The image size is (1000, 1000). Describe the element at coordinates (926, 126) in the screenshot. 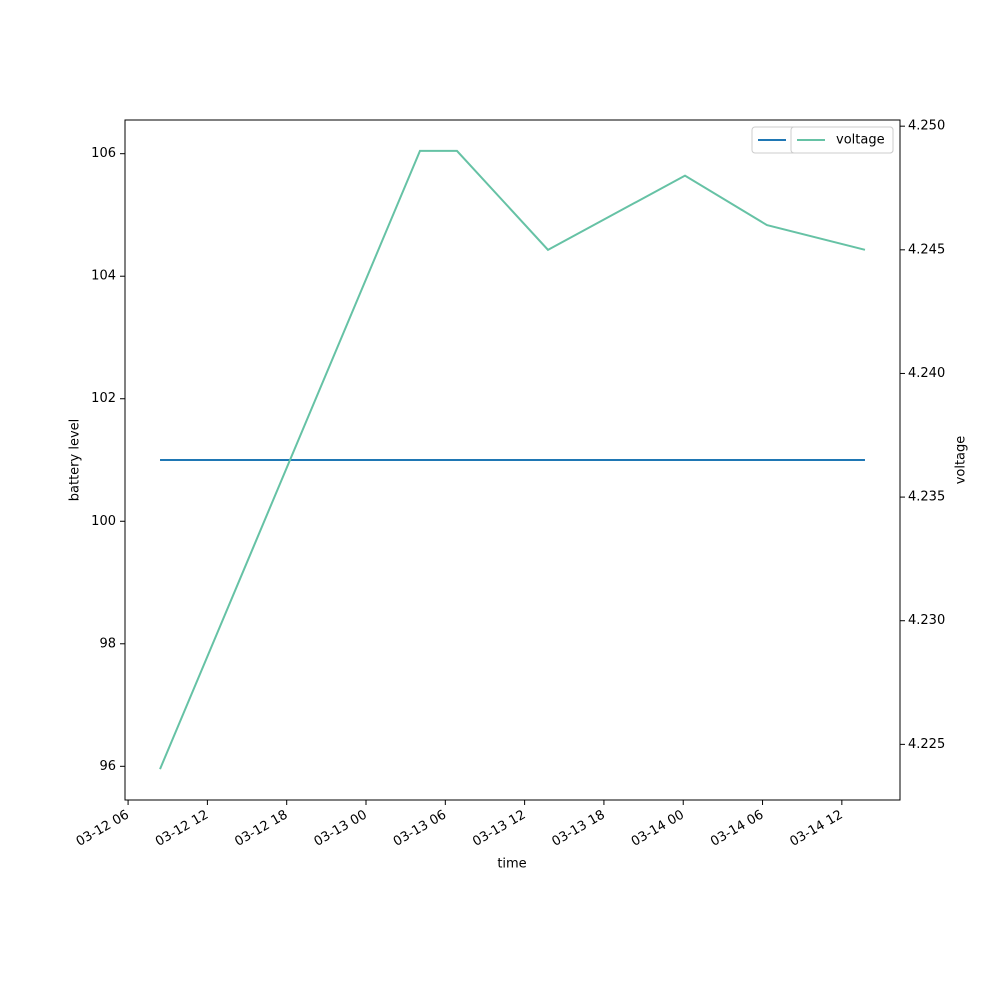

I see `y2-tick-label: 4.250` at that location.